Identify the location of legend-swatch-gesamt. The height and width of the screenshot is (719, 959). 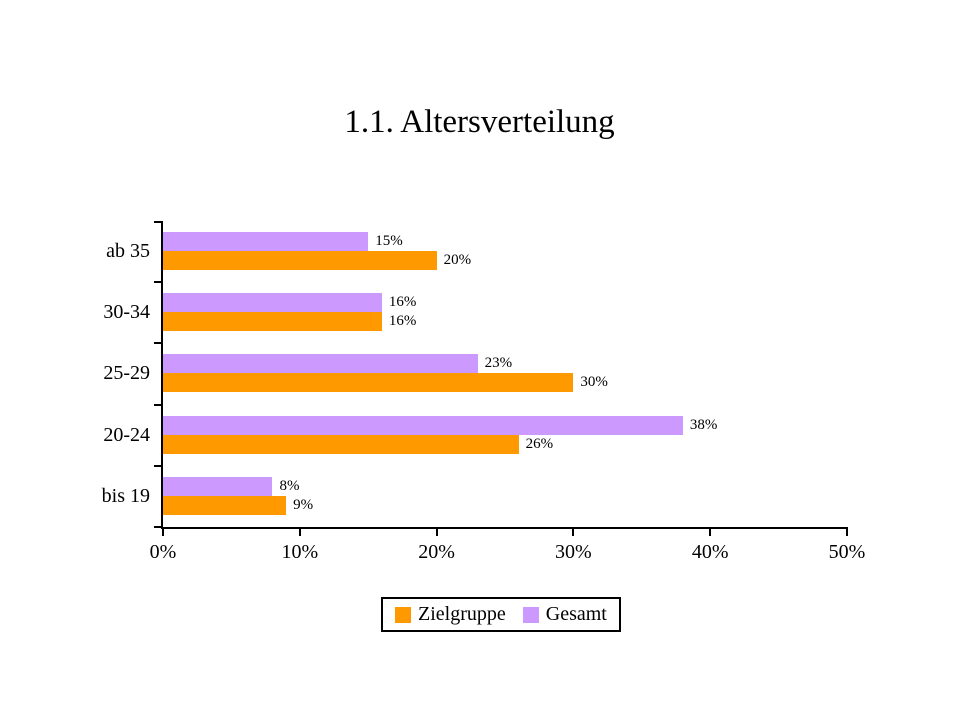
(530, 614).